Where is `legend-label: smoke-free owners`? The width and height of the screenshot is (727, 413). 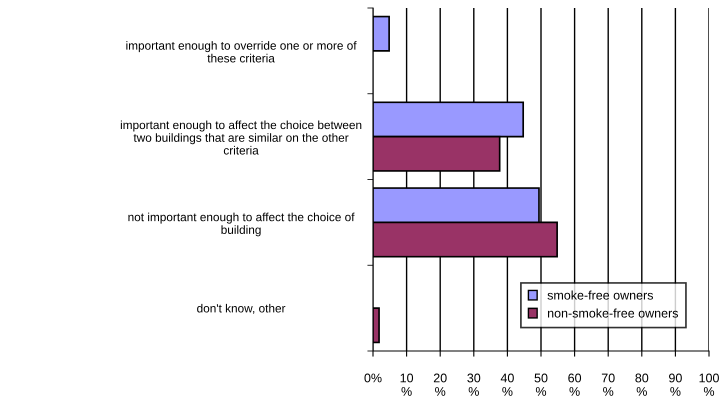
legend-label: smoke-free owners is located at coordinates (600, 295).